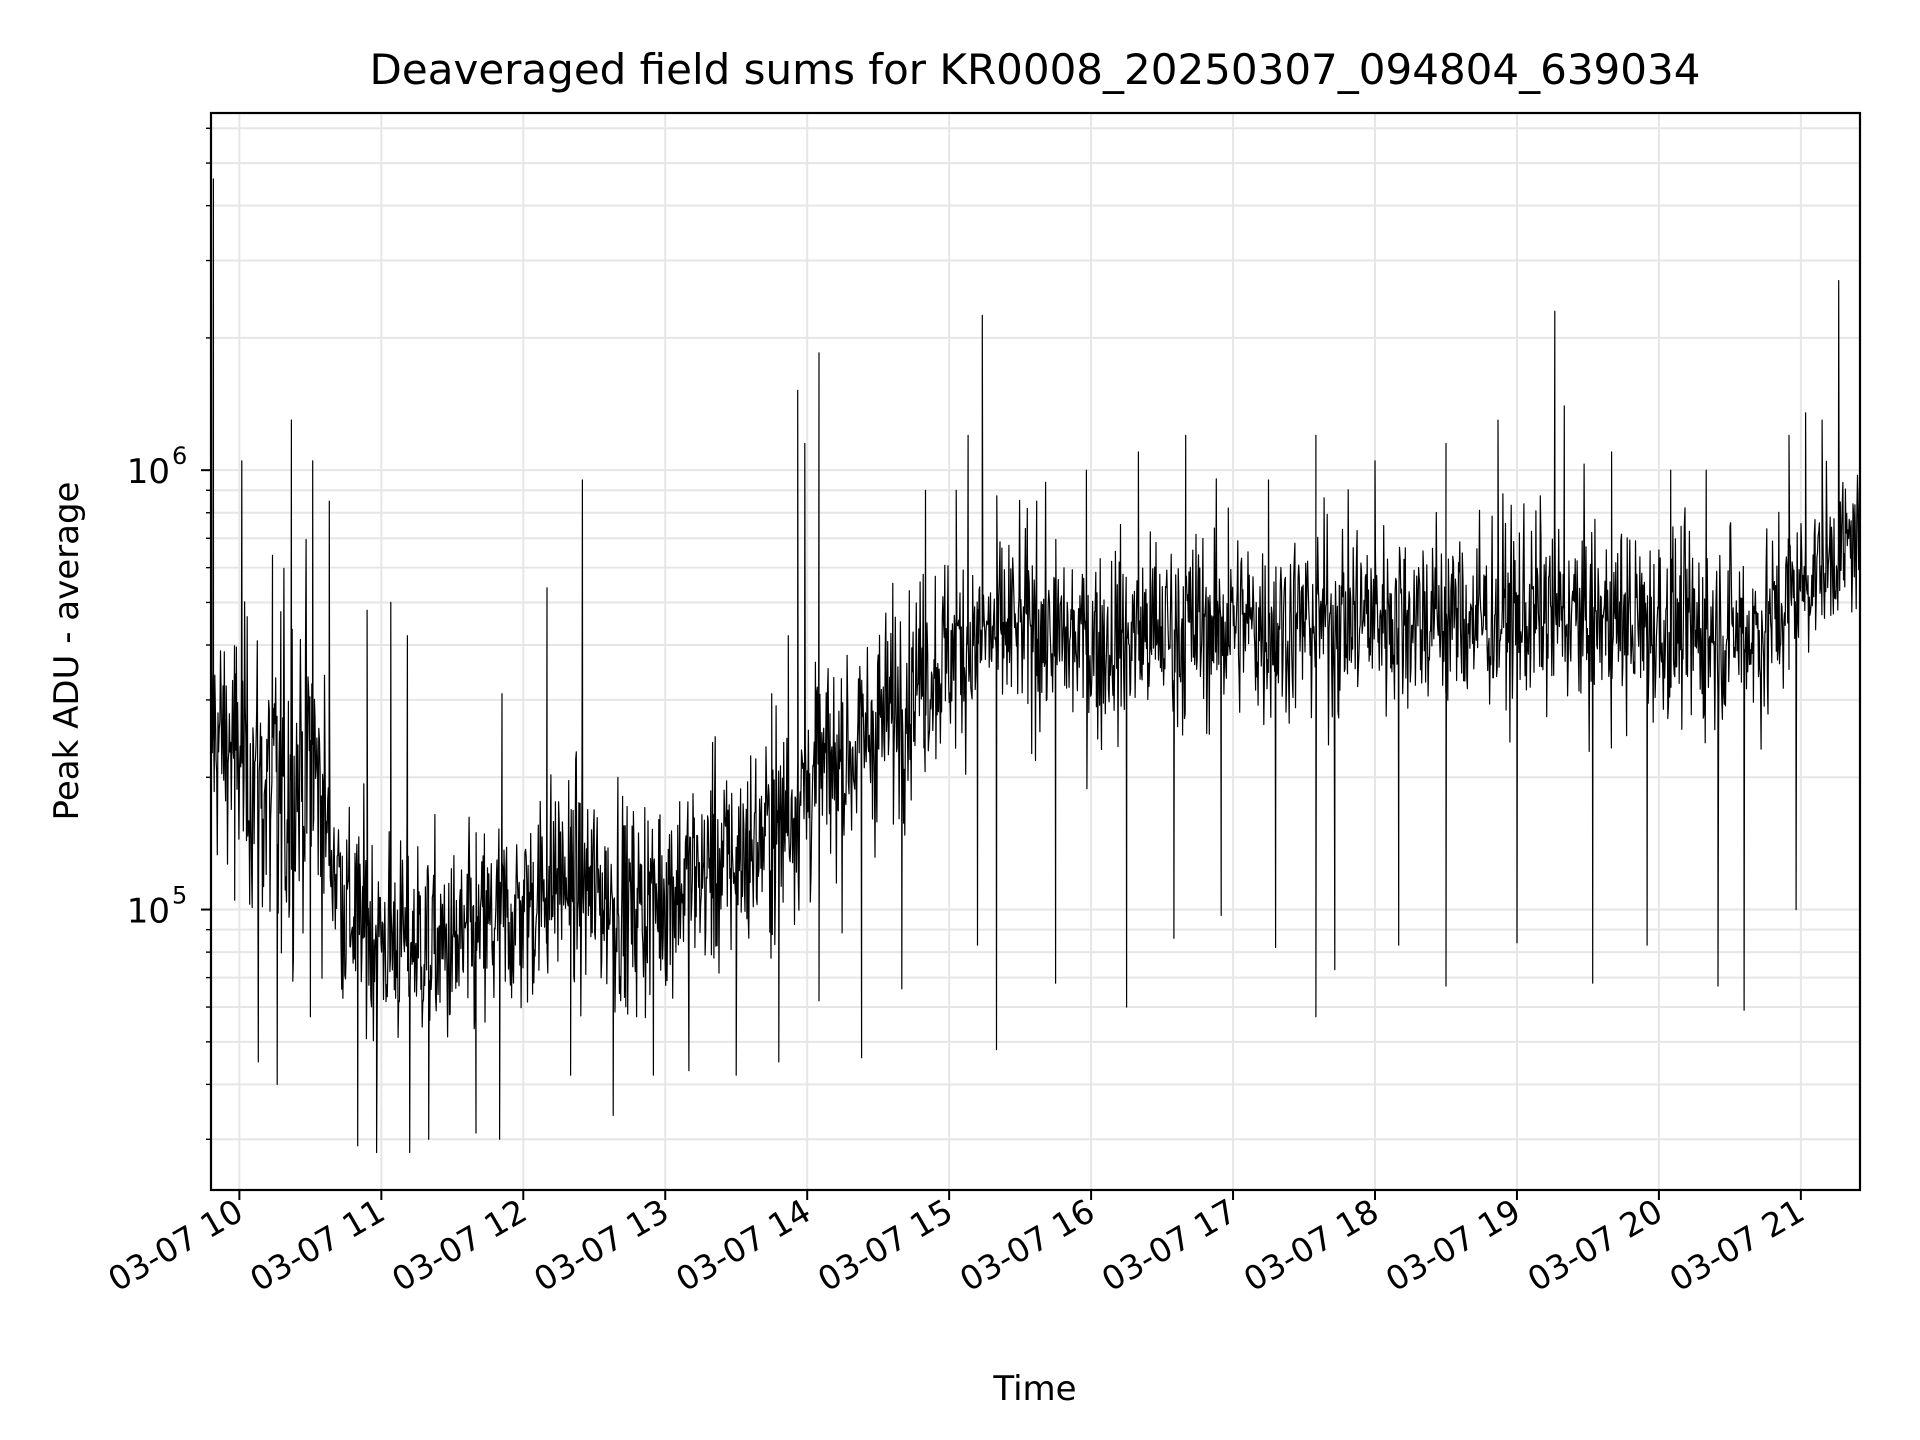 The width and height of the screenshot is (1920, 1440). What do you see at coordinates (179, 896) in the screenshot?
I see `y-tick-label-exponent: 5` at bounding box center [179, 896].